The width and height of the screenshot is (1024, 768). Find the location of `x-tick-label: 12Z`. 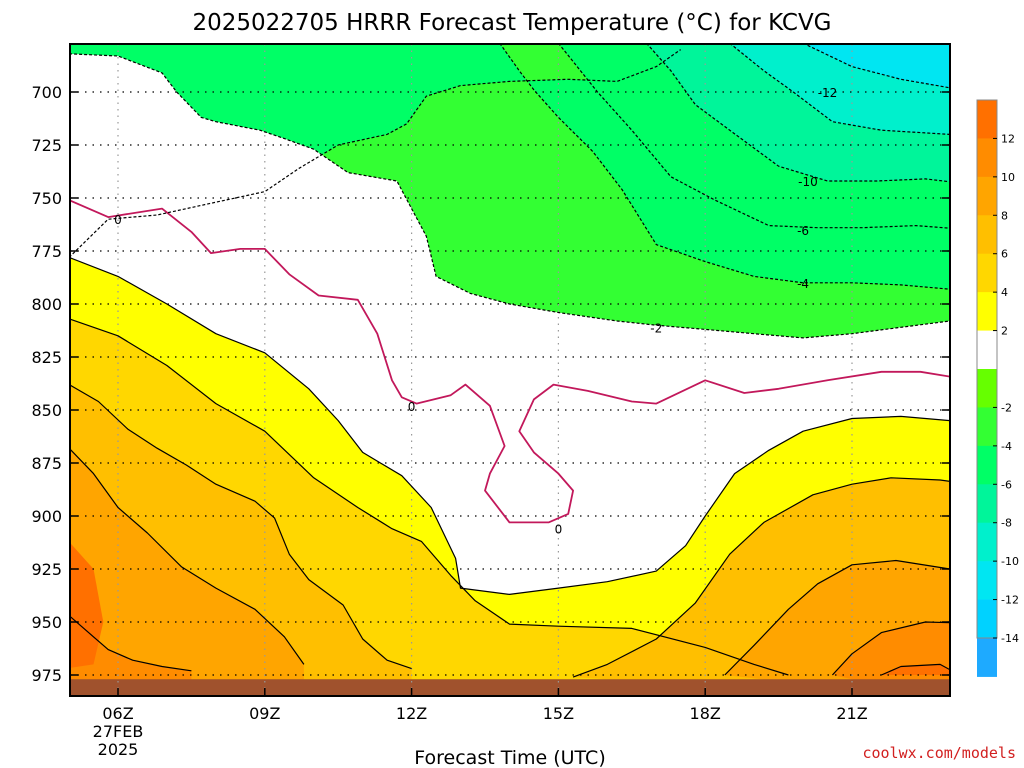

x-tick-label: 12Z is located at coordinates (411, 713).